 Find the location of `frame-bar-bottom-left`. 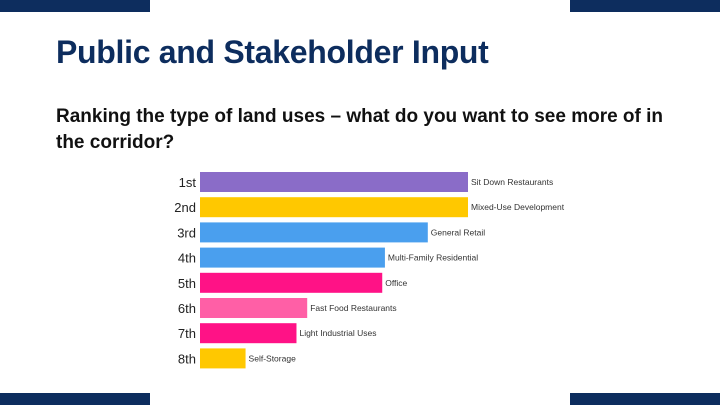

frame-bar-bottom-left is located at coordinates (75, 399).